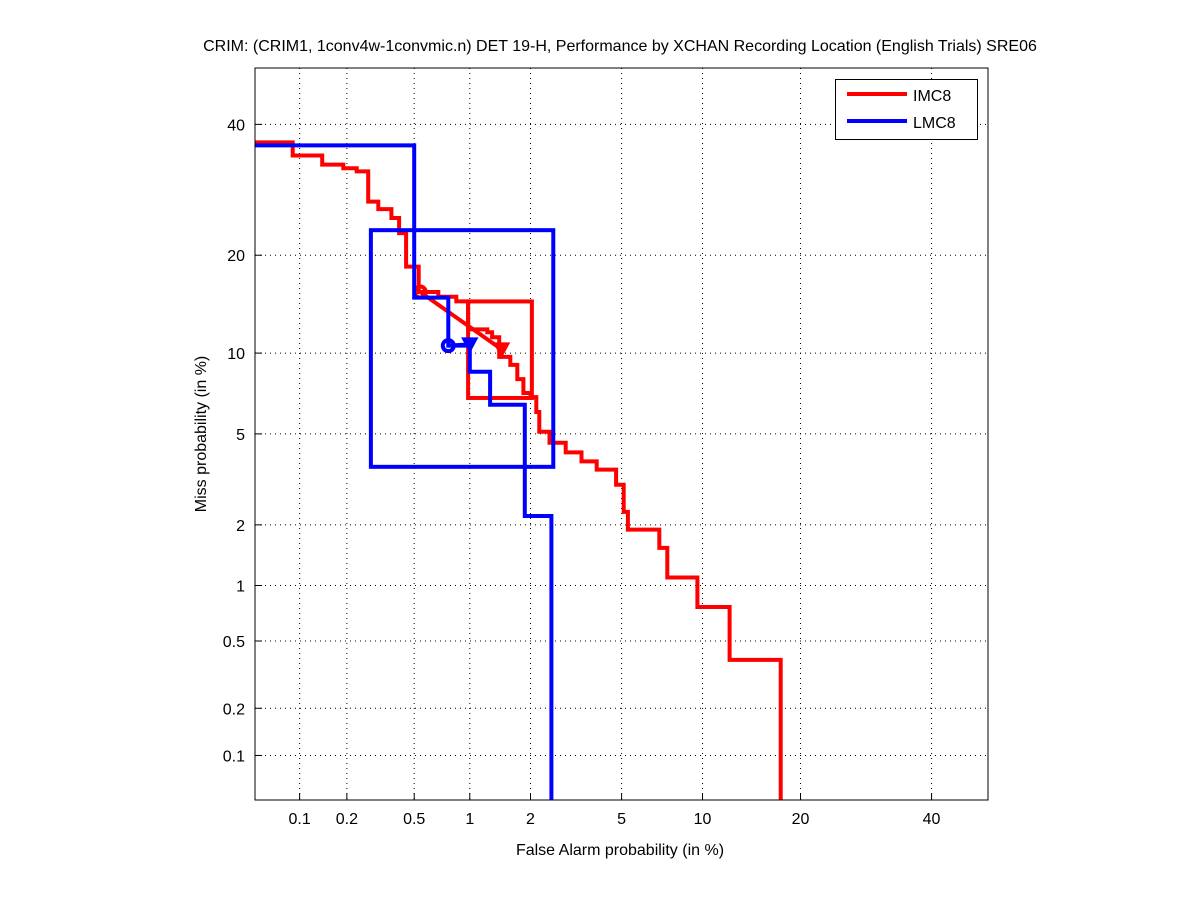 This screenshot has height=900, width=1201. Describe the element at coordinates (240, 435) in the screenshot. I see `y-tick-label: 5` at that location.